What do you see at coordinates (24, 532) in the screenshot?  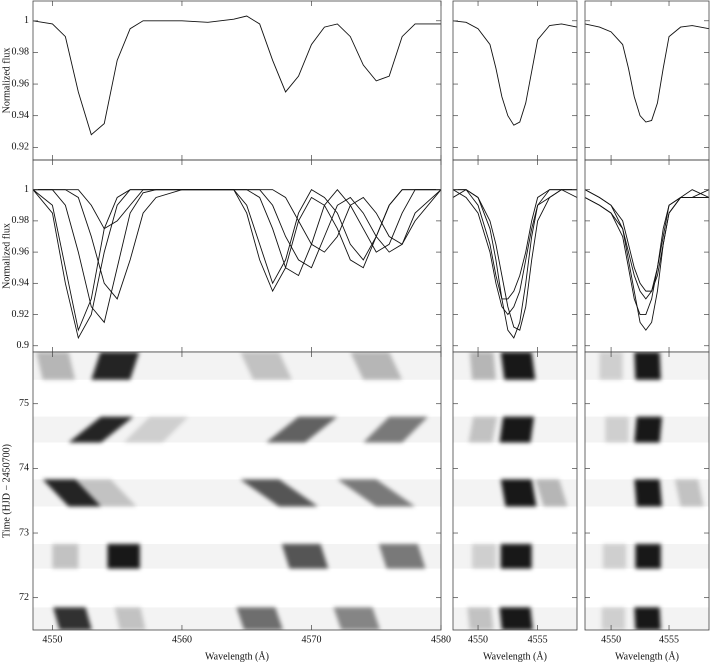 I see `y-tick-label: 73` at bounding box center [24, 532].